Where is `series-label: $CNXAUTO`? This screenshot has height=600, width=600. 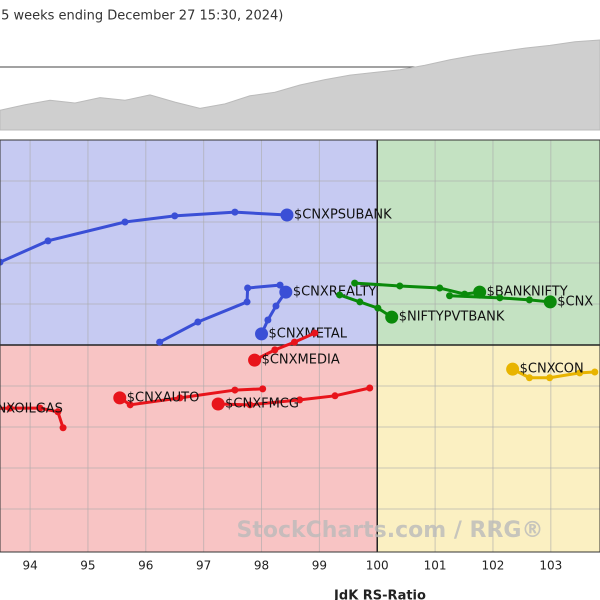 series-label: $CNXAUTO is located at coordinates (163, 397).